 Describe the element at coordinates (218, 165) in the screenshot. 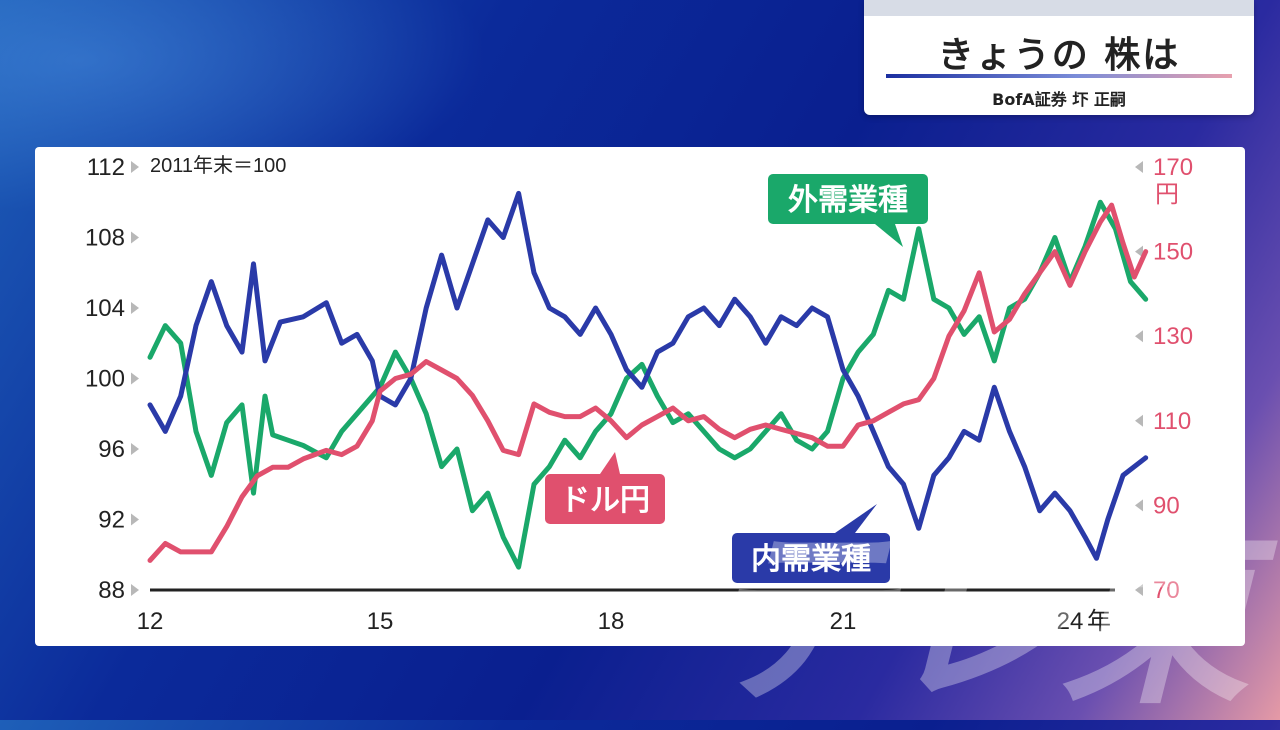

I see `index-base-note: 2011年末＝100` at that location.